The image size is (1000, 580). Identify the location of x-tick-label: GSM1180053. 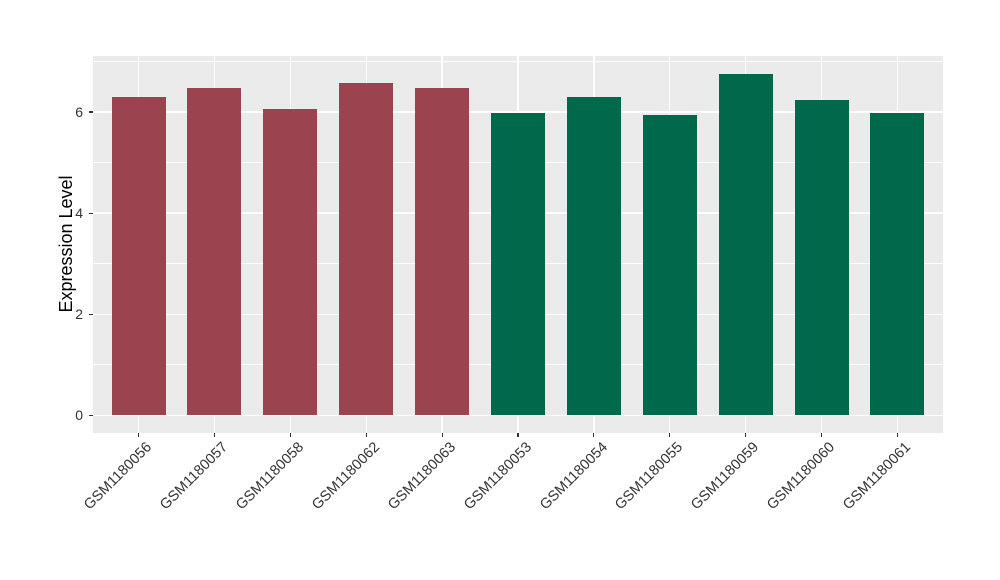
(497, 476).